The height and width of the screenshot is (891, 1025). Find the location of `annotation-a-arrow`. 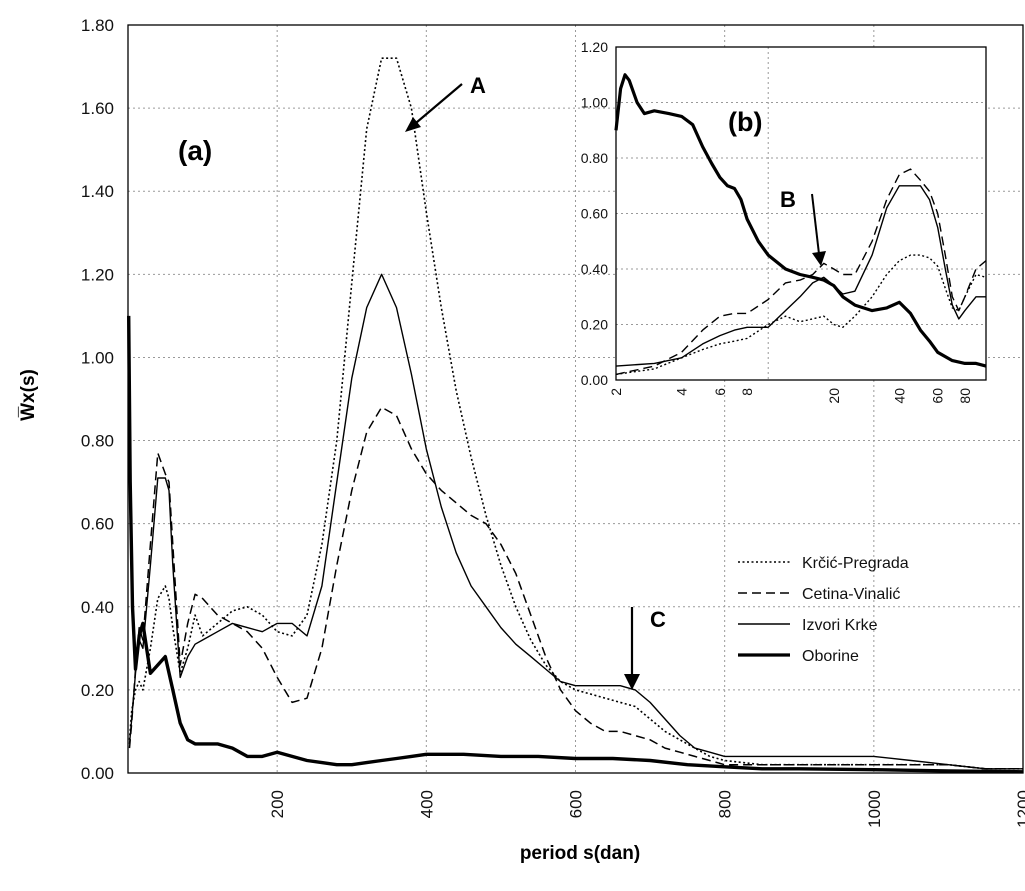

annotation-a-arrow is located at coordinates (436, 106).